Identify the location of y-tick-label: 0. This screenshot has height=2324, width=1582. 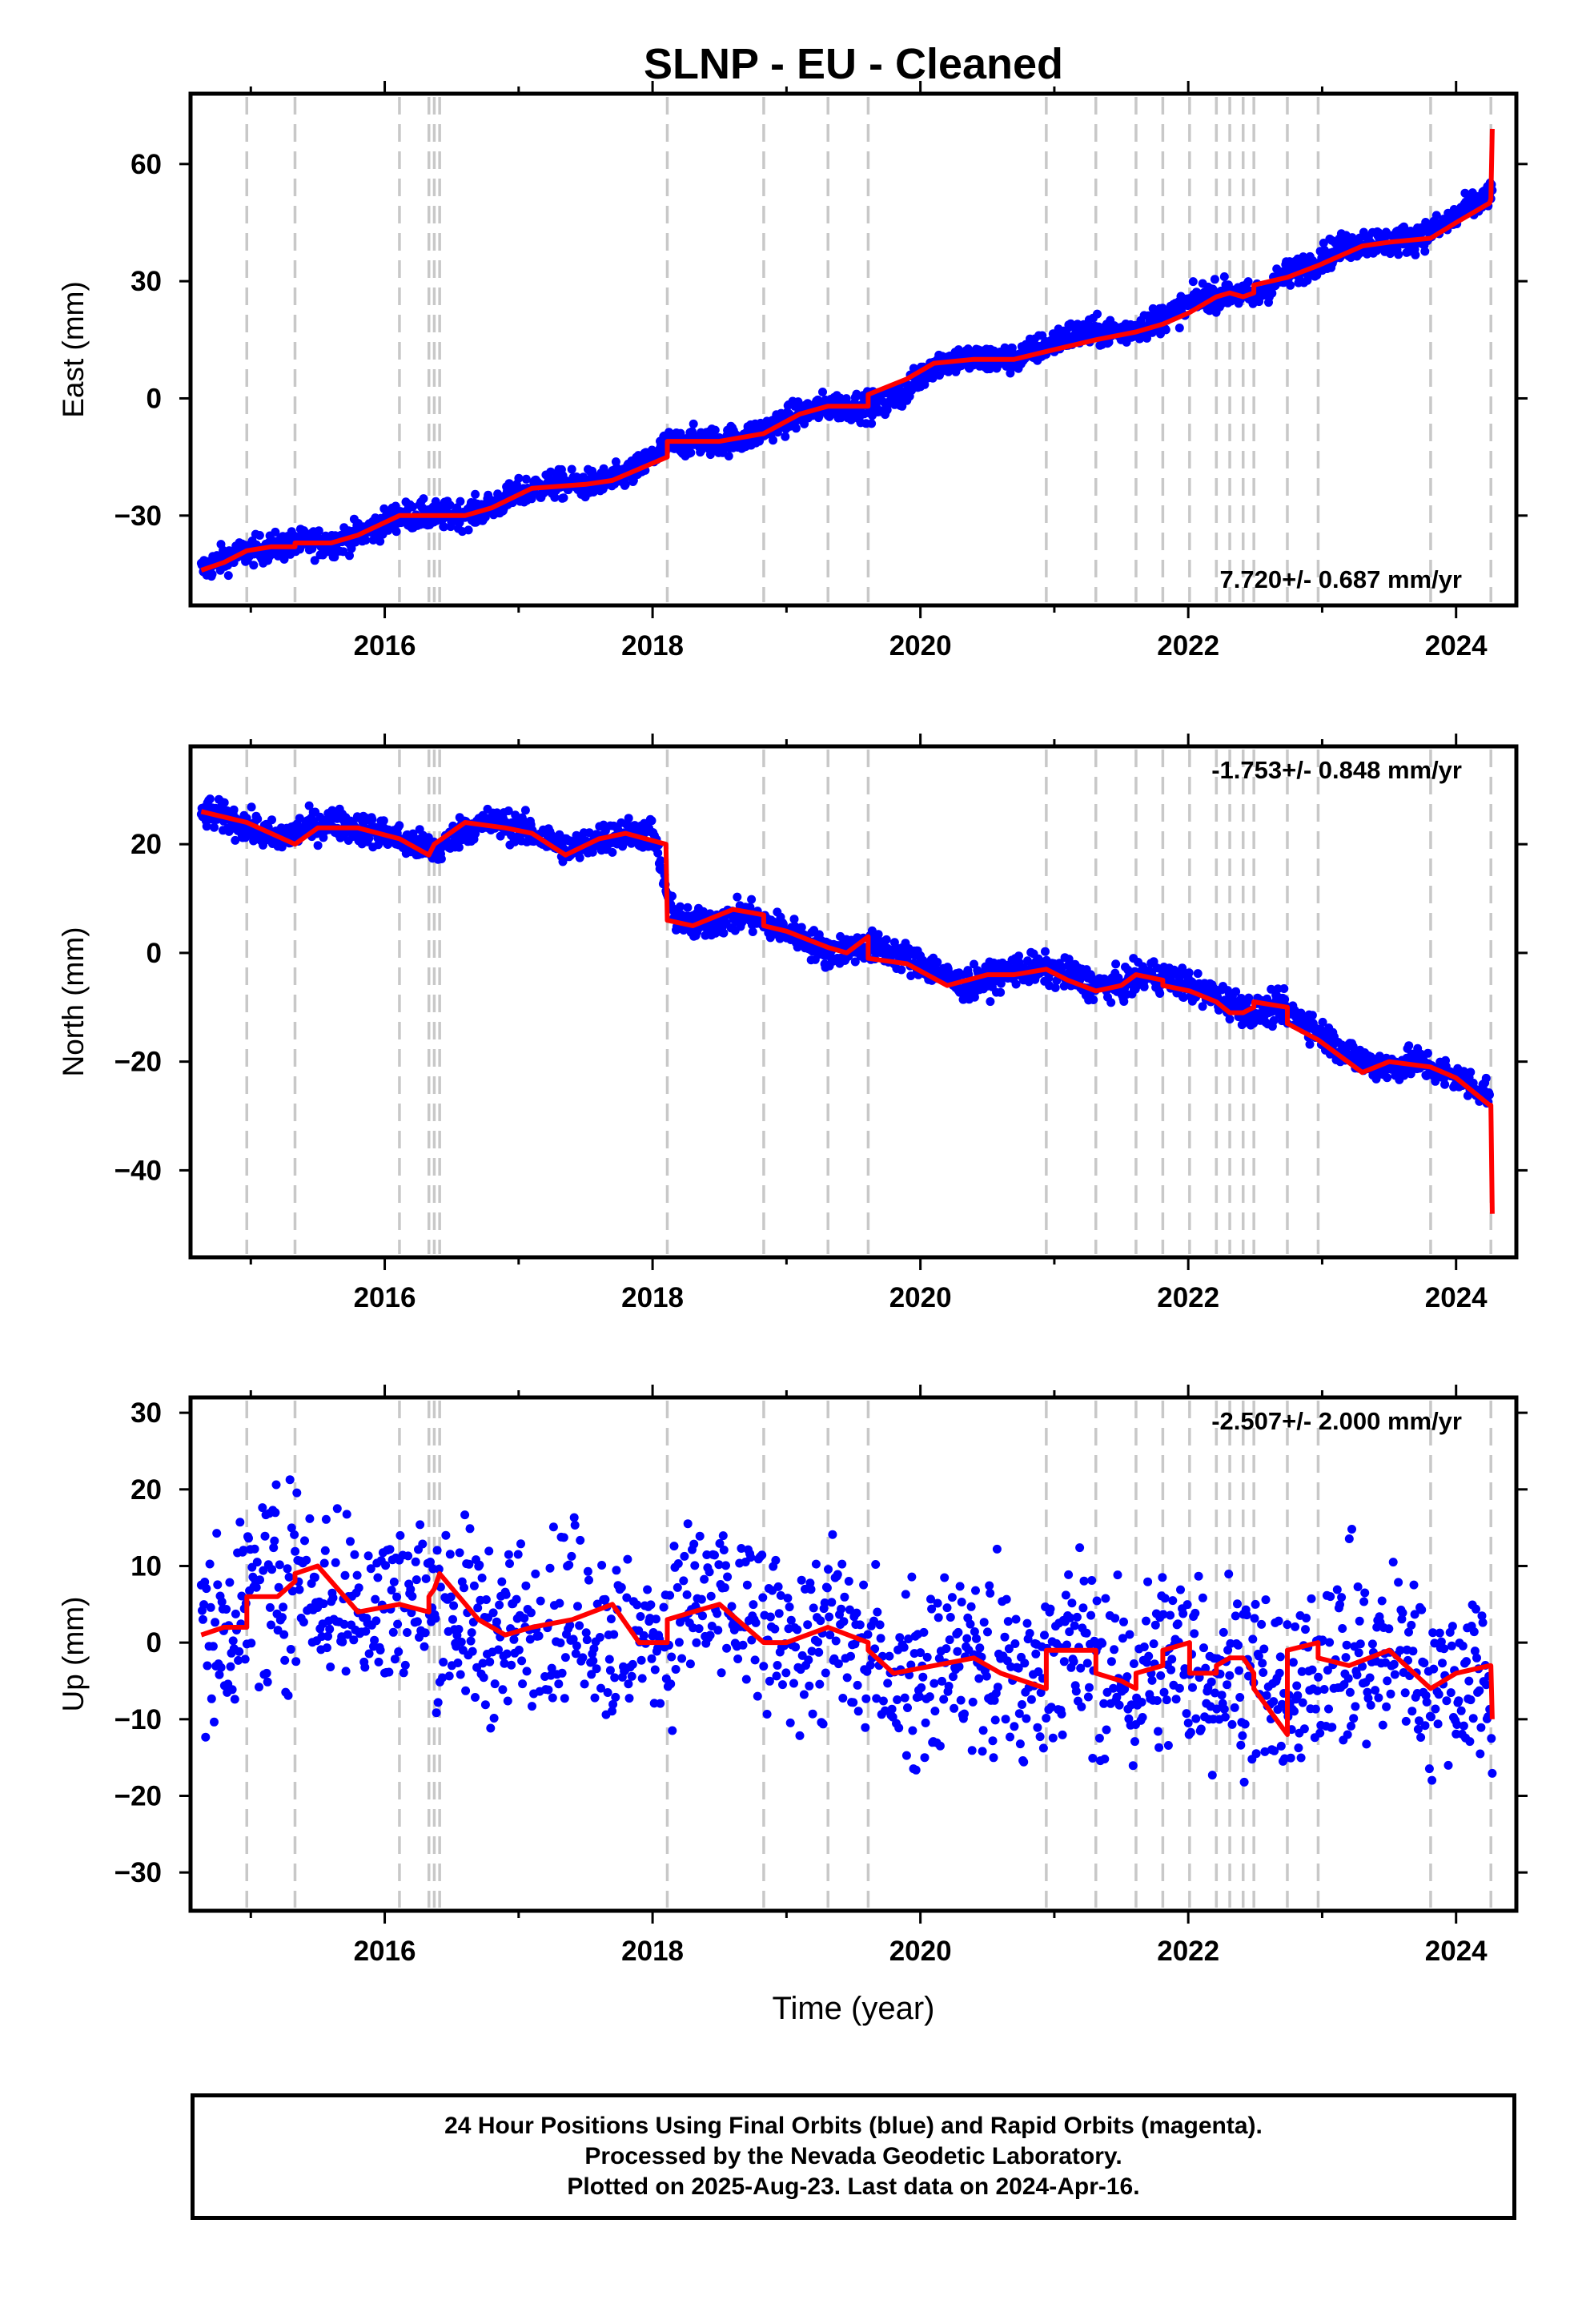
(154, 398).